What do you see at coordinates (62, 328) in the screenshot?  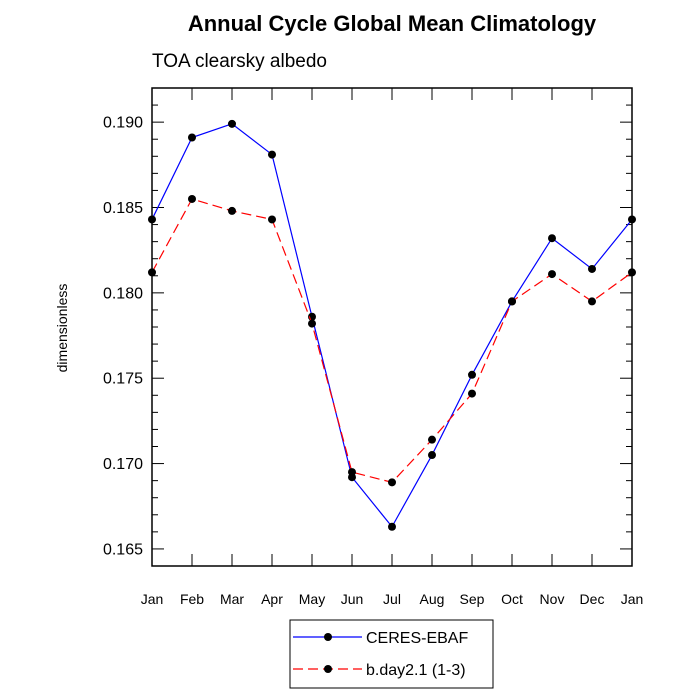 I see `y-axis-label: dimensionless` at bounding box center [62, 328].